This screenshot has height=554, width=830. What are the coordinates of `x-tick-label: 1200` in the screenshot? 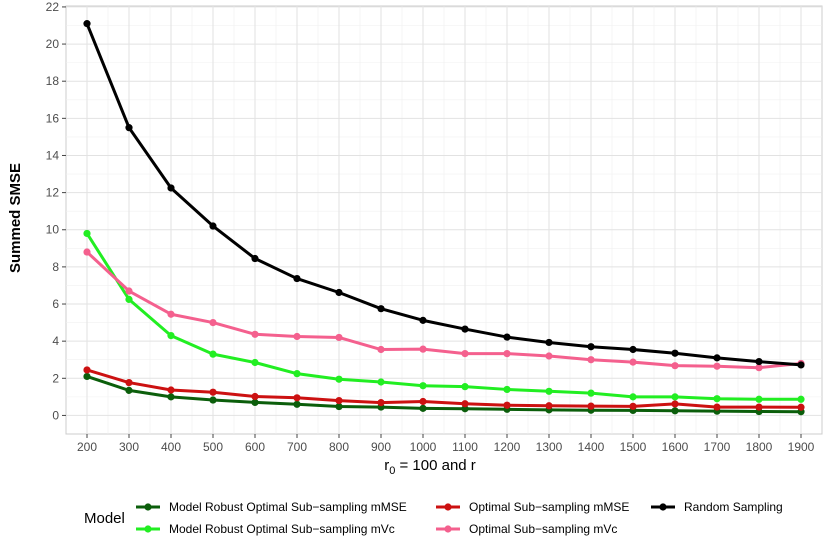 It's located at (507, 447).